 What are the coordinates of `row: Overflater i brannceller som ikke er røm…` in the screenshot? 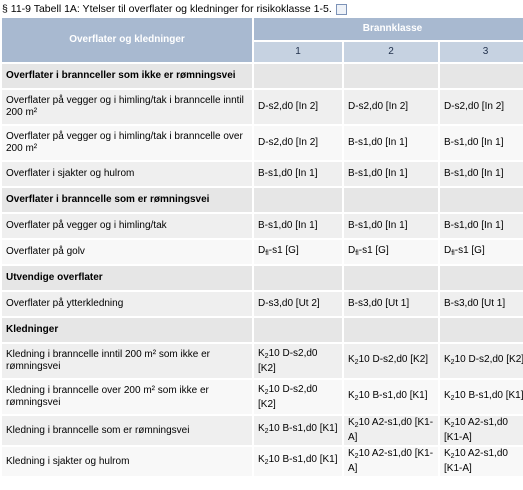 It's located at (262, 76).